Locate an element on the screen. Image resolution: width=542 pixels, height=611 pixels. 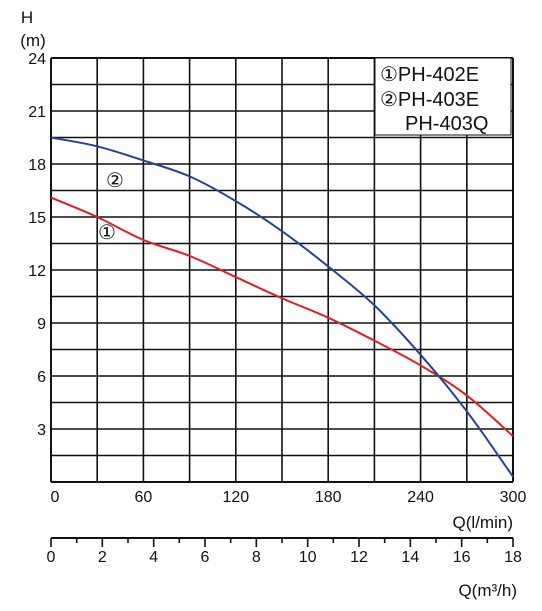
y-tick-label: 9 is located at coordinates (41, 324).